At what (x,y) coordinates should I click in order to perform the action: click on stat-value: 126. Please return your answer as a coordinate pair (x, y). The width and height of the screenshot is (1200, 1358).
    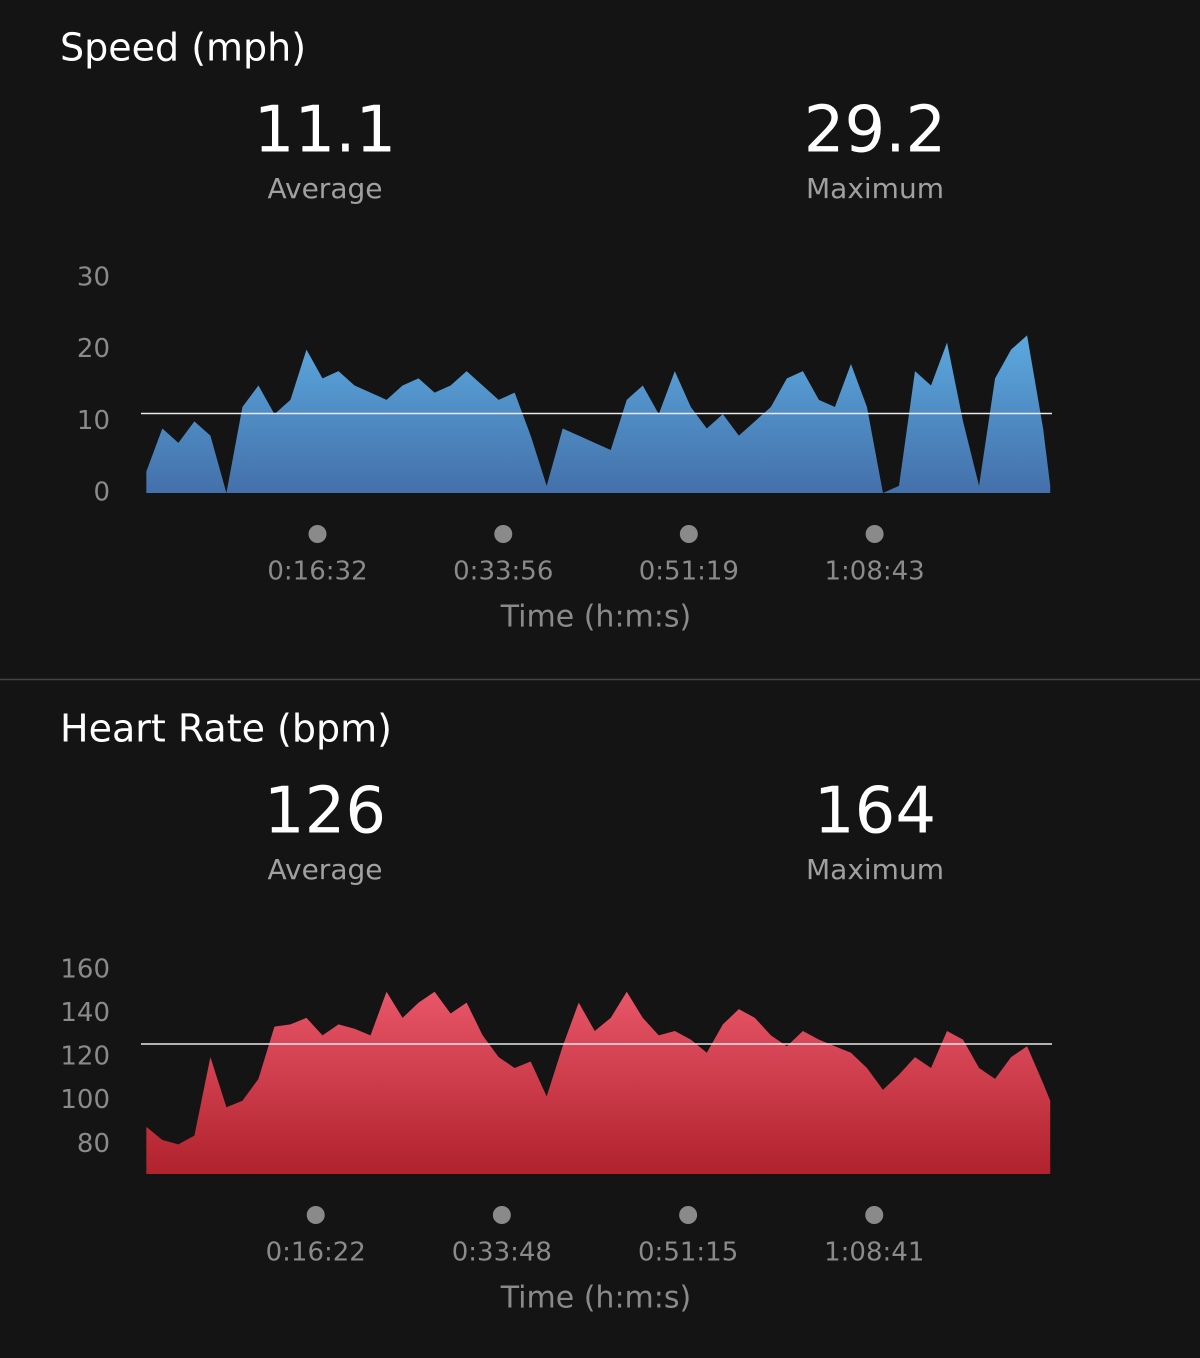
    Looking at the image, I should click on (325, 812).